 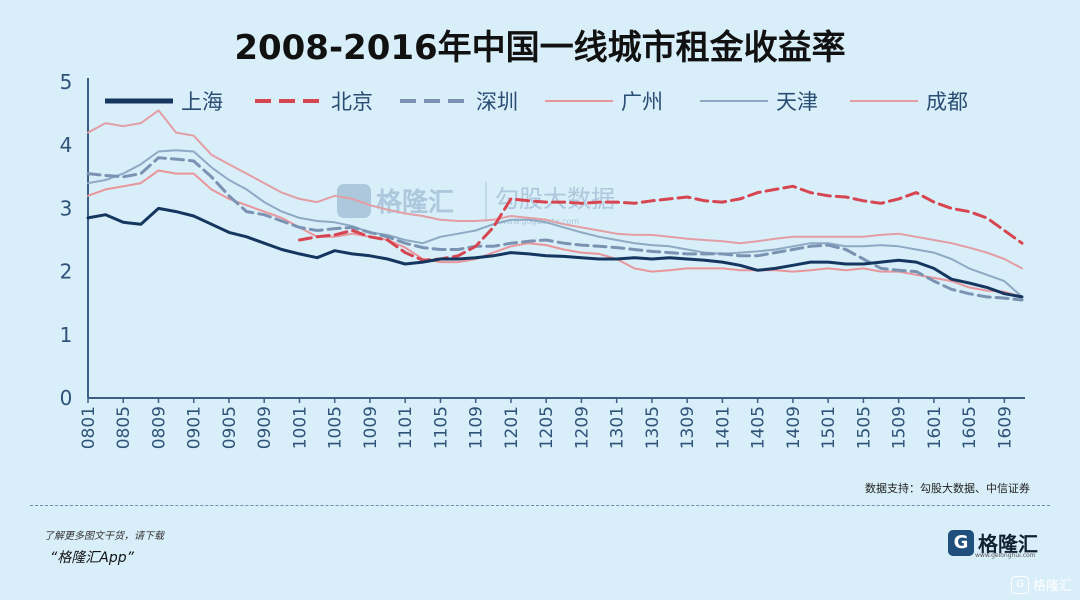 What do you see at coordinates (540, 505) in the screenshot?
I see `divider` at bounding box center [540, 505].